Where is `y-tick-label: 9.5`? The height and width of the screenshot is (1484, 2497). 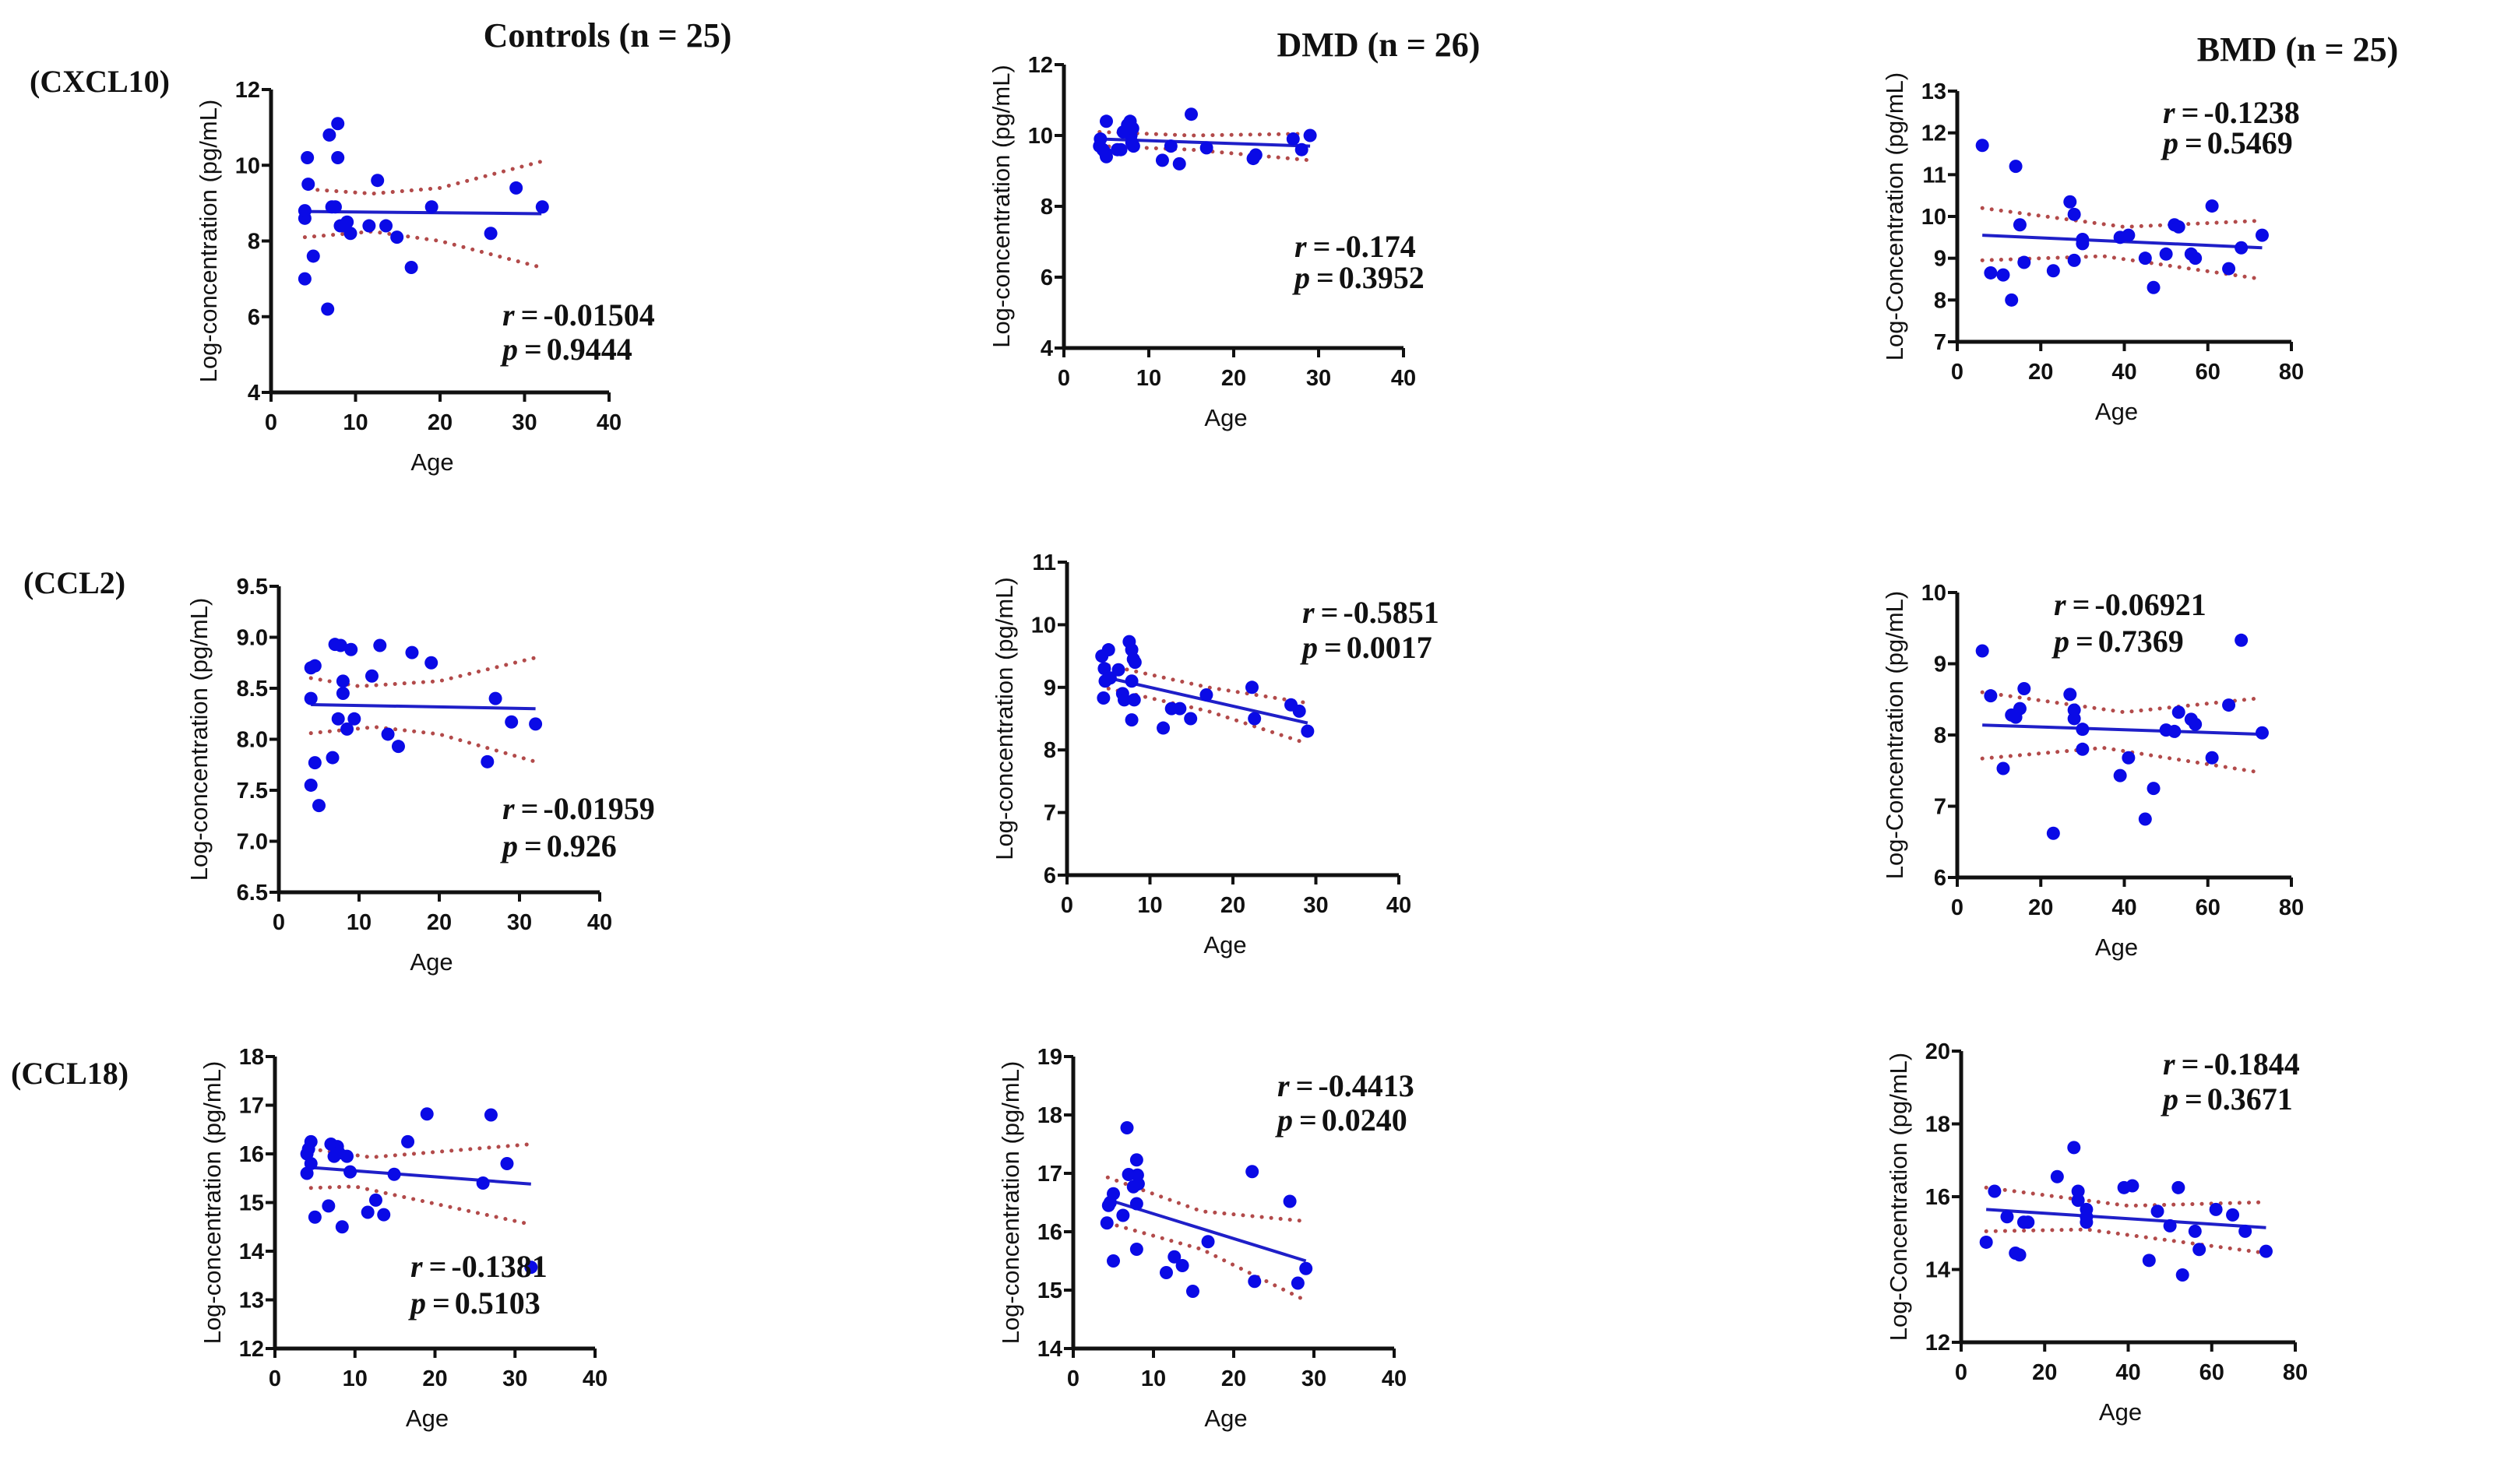
y-tick-label: 9.5 is located at coordinates (252, 587).